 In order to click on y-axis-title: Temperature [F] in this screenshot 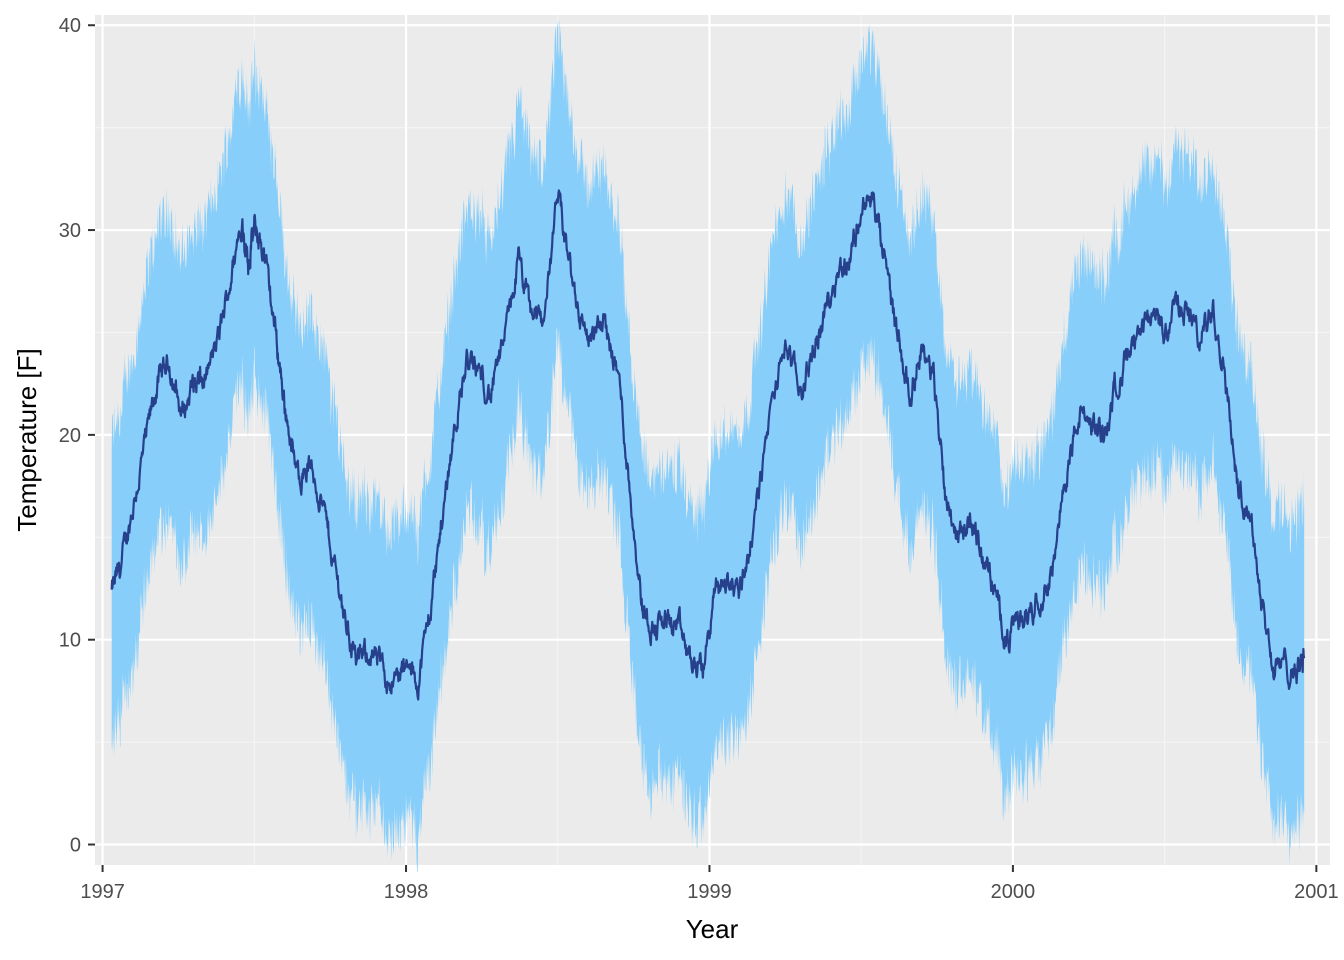, I will do `click(27, 440)`.